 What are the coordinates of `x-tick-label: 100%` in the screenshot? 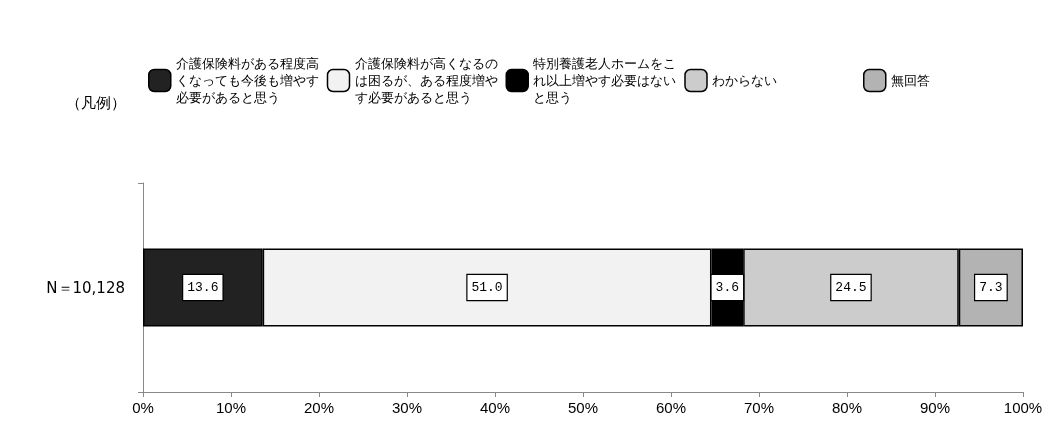 It's located at (1023, 407).